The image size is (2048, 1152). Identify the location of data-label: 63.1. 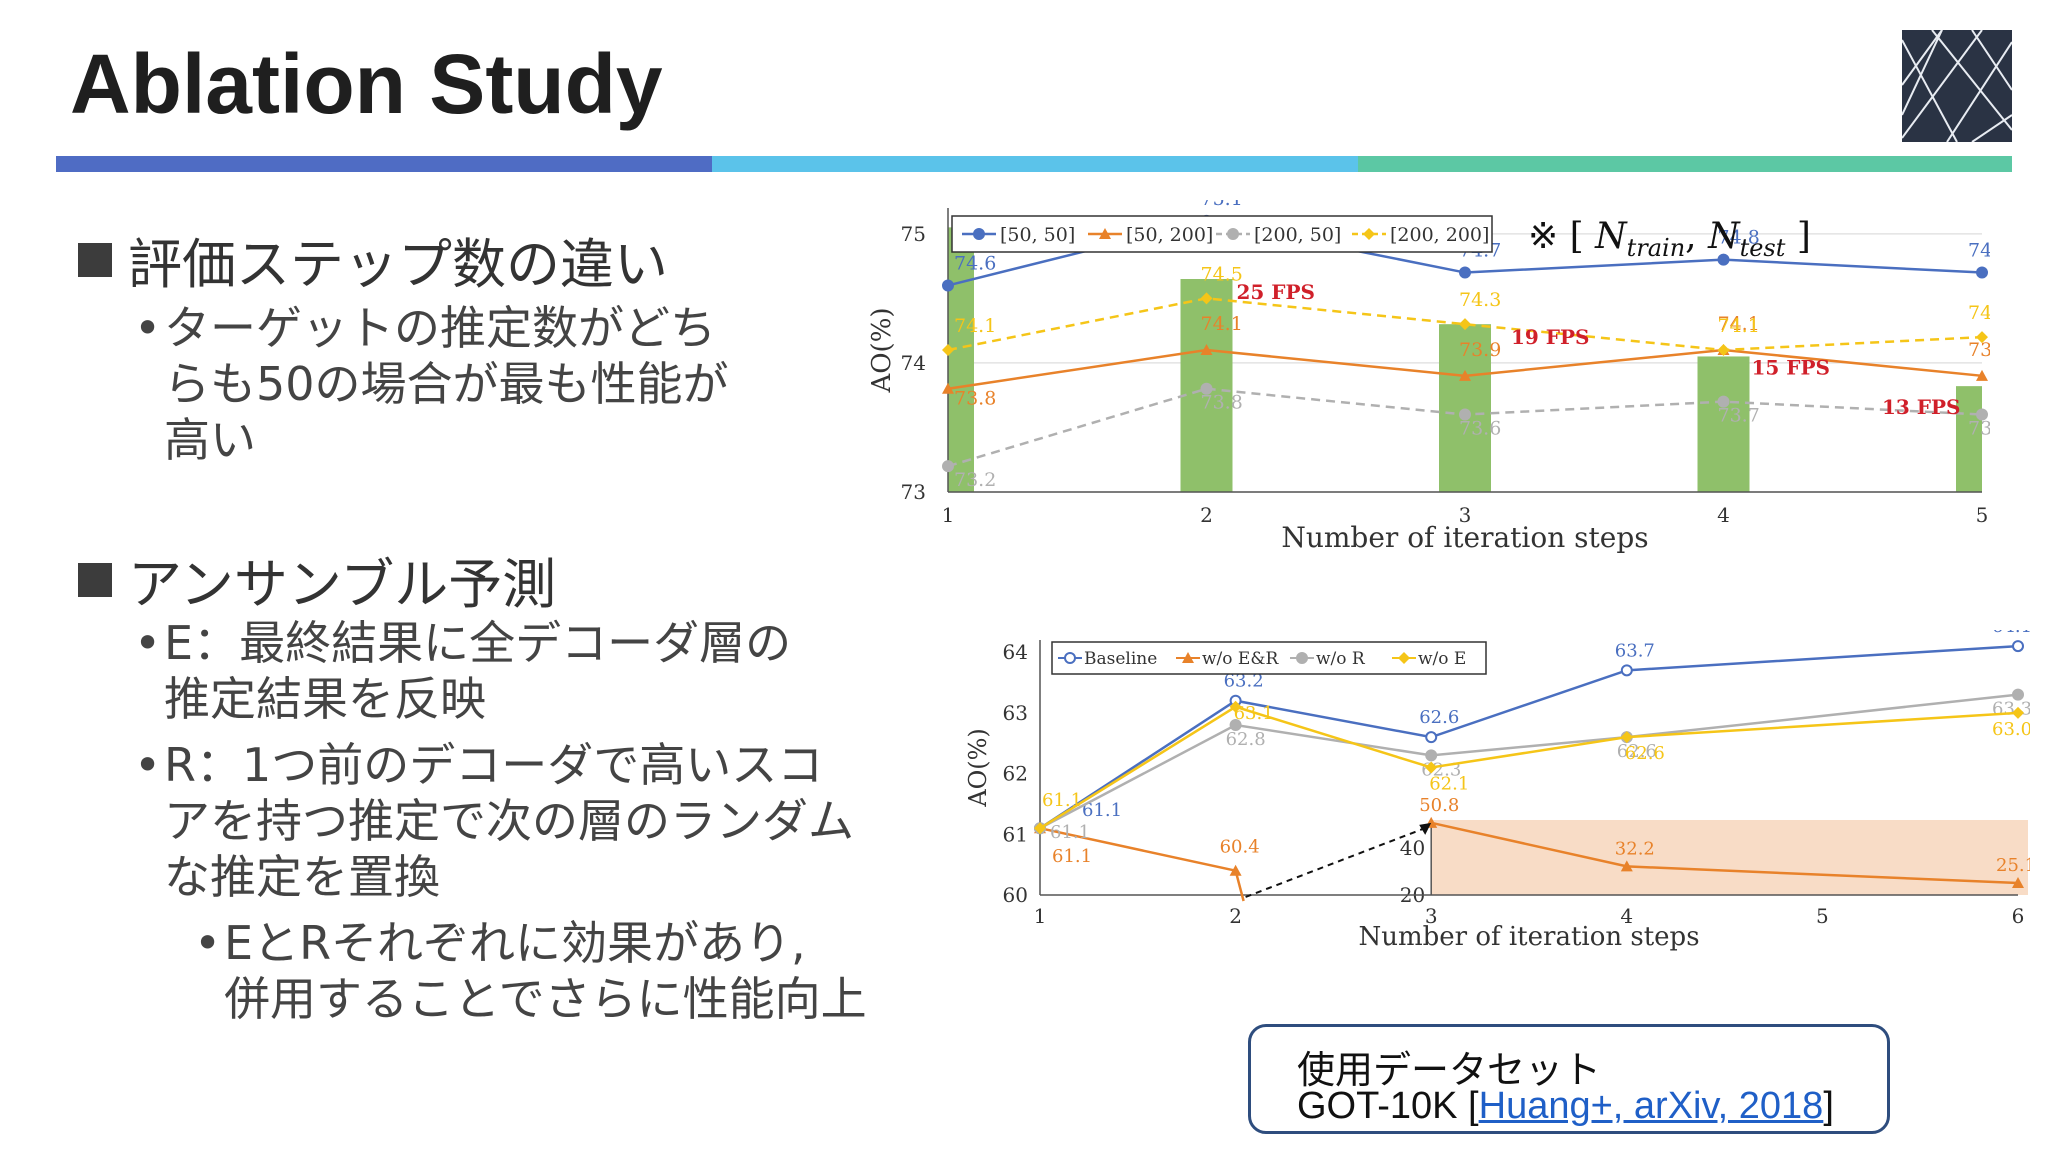
(1254, 713).